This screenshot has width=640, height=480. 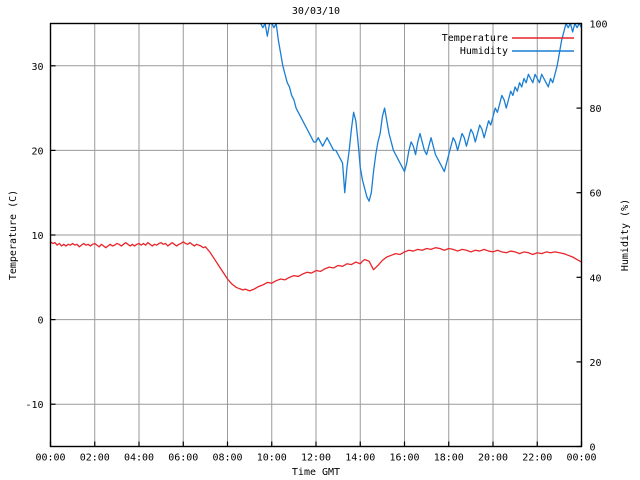 What do you see at coordinates (475, 38) in the screenshot?
I see `legend-label-temperature: Temperature` at bounding box center [475, 38].